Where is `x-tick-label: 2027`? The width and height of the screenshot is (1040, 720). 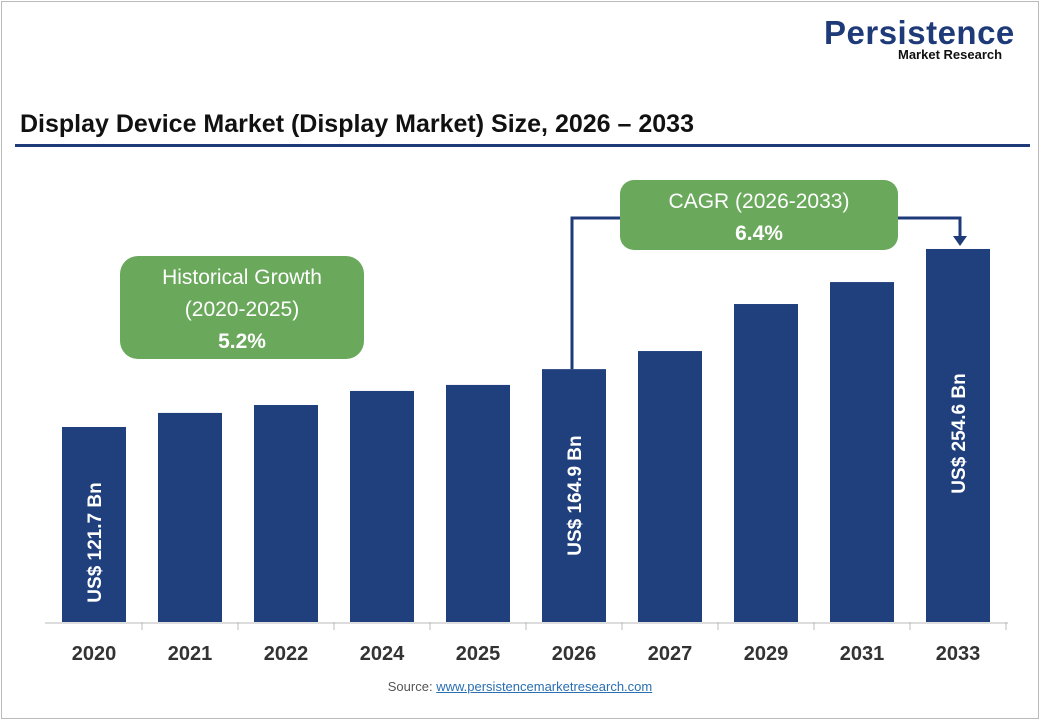 x-tick-label: 2027 is located at coordinates (670, 654).